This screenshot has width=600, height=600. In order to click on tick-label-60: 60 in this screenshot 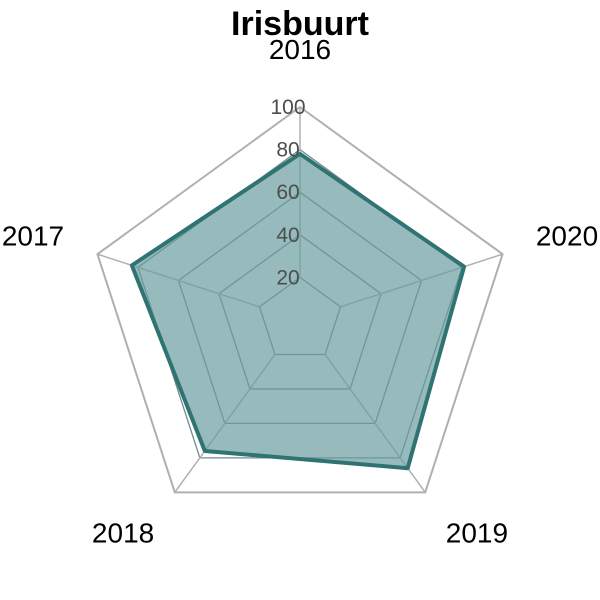, I will do `click(287, 192)`.